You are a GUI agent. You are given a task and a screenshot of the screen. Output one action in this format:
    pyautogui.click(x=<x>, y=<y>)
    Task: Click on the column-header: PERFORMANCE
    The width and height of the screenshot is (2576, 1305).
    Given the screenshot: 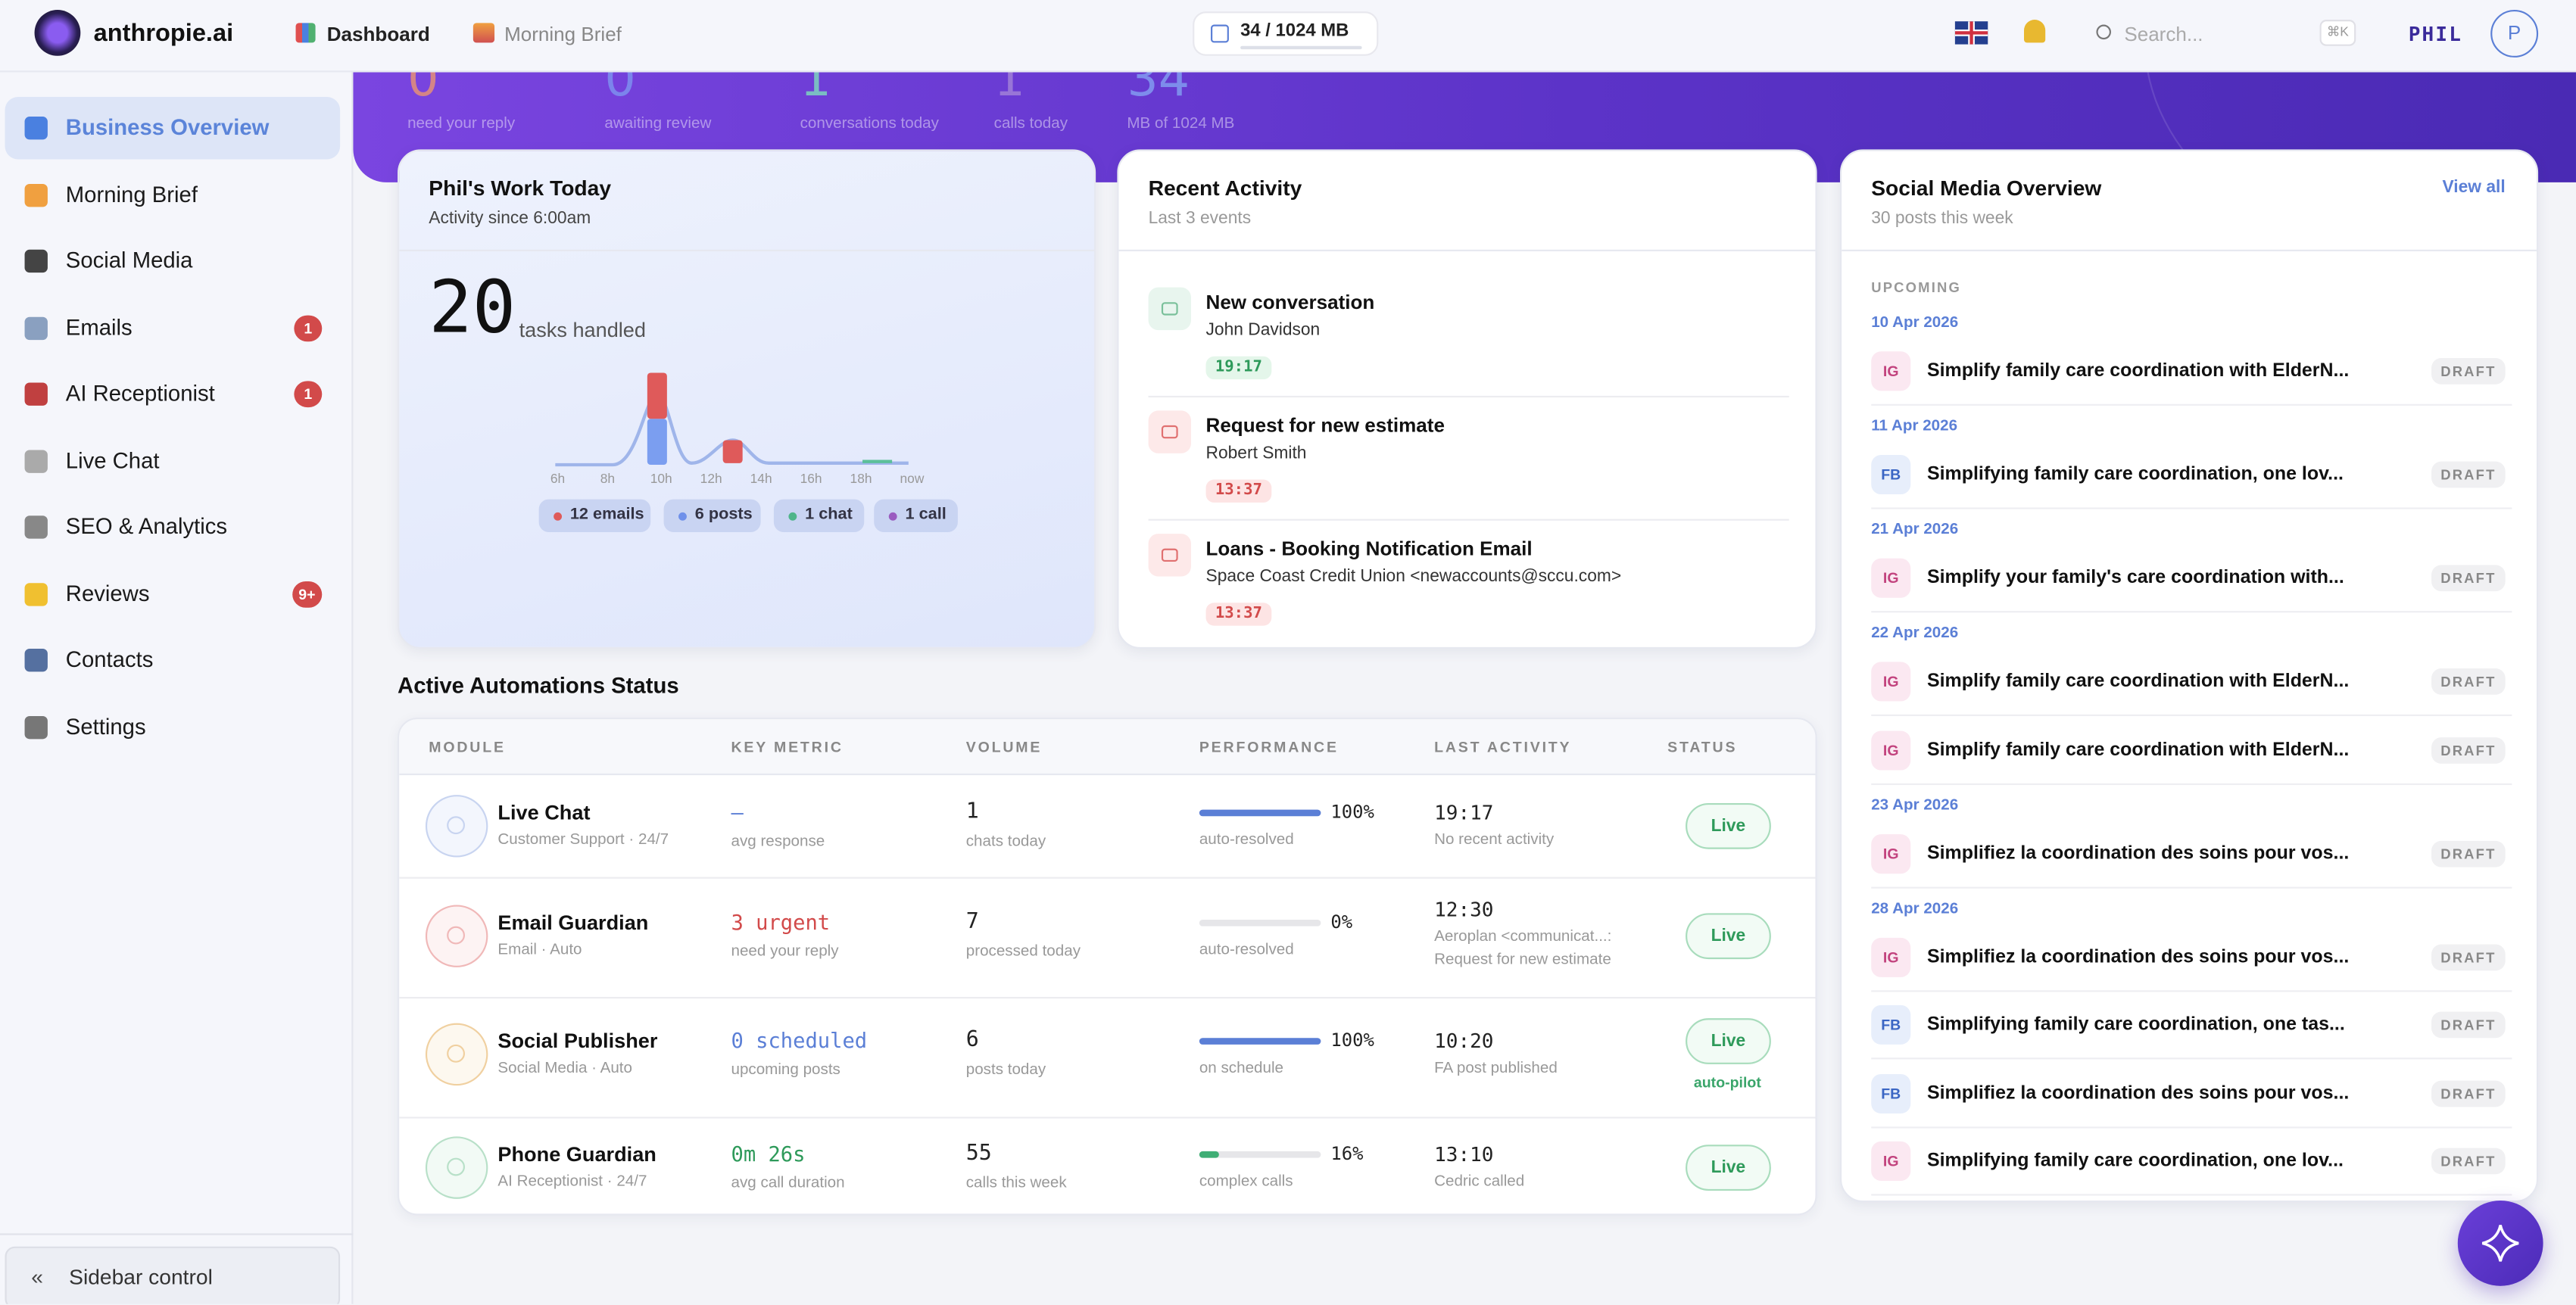 What is the action you would take?
    pyautogui.click(x=1269, y=747)
    